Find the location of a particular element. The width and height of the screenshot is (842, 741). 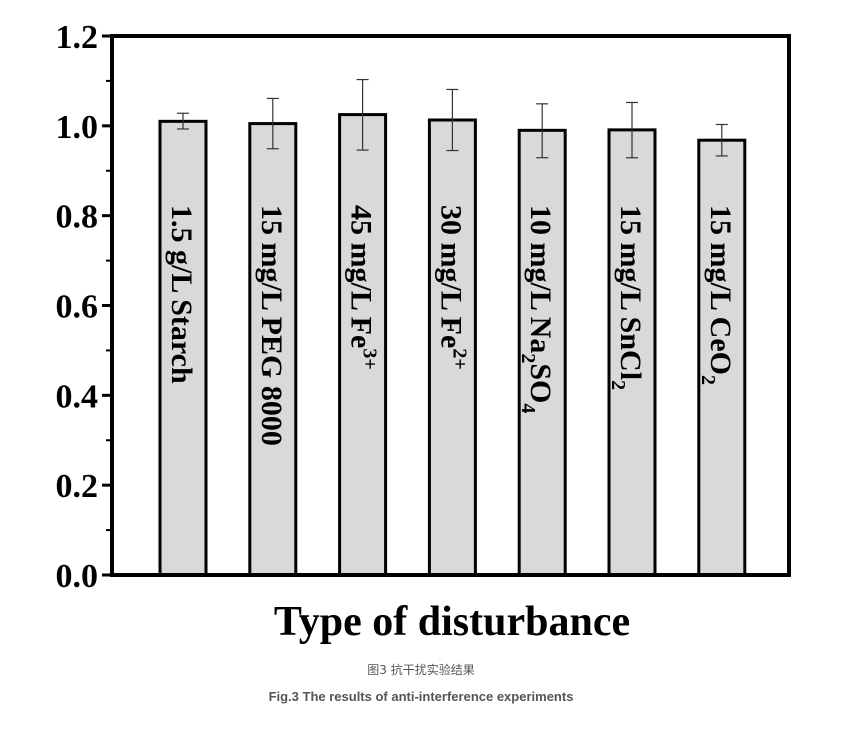

bar-label-1: 1.5 g/L Starch is located at coordinates (181, 294).